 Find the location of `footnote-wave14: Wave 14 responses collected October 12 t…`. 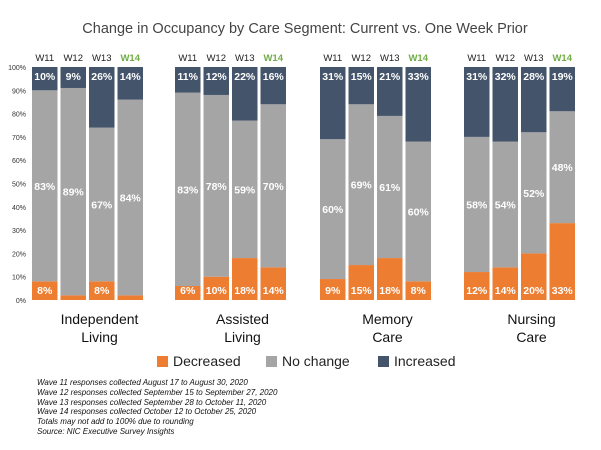

footnote-wave14: Wave 14 responses collected October 12 t… is located at coordinates (147, 412).